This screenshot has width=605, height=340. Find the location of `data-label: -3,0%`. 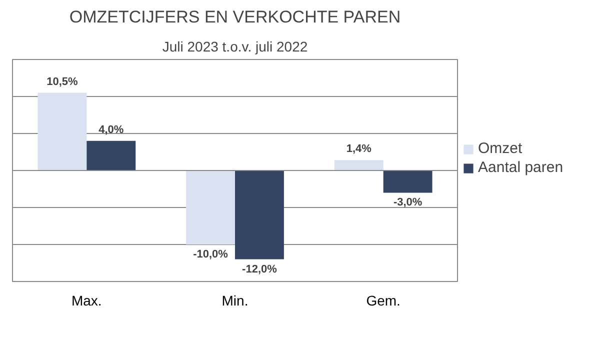

data-label: -3,0% is located at coordinates (407, 202).